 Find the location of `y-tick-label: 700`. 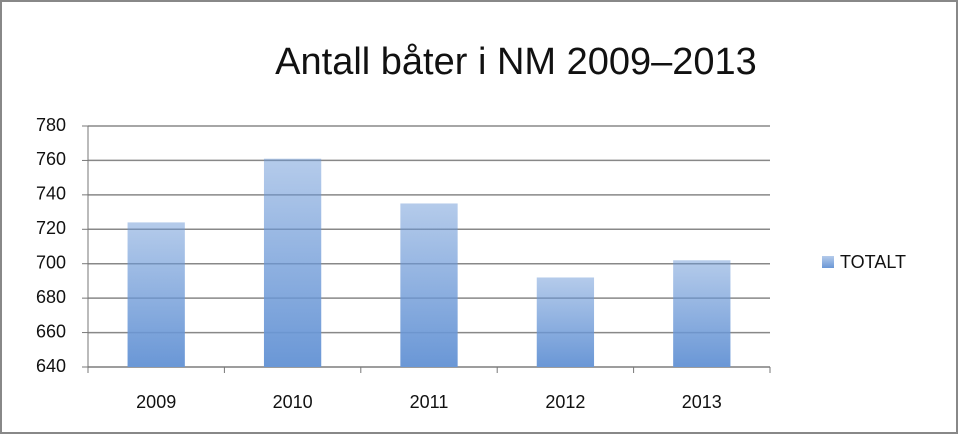

y-tick-label: 700 is located at coordinates (51, 262).